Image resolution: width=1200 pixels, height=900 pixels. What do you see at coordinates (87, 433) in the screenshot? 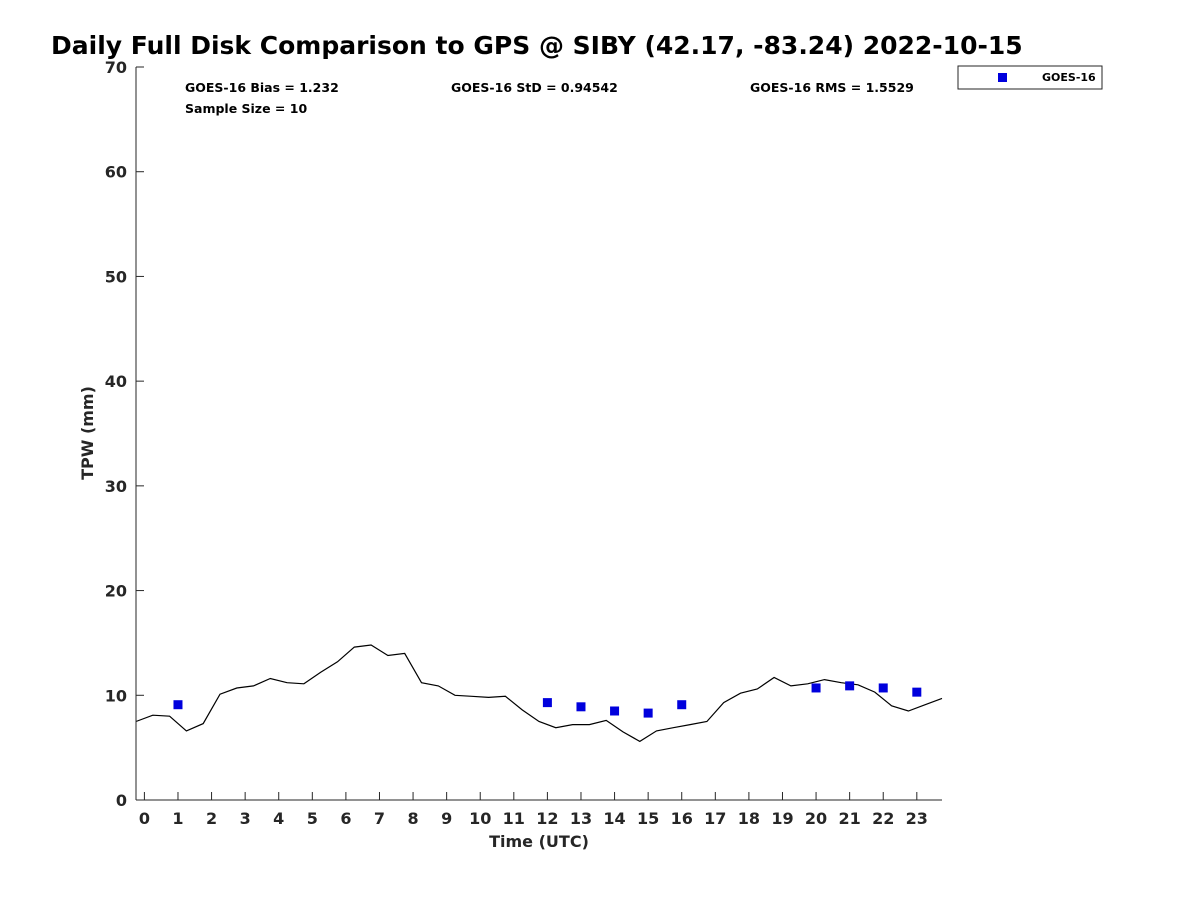
I see `y-axis-label: TPW (mm)` at bounding box center [87, 433].